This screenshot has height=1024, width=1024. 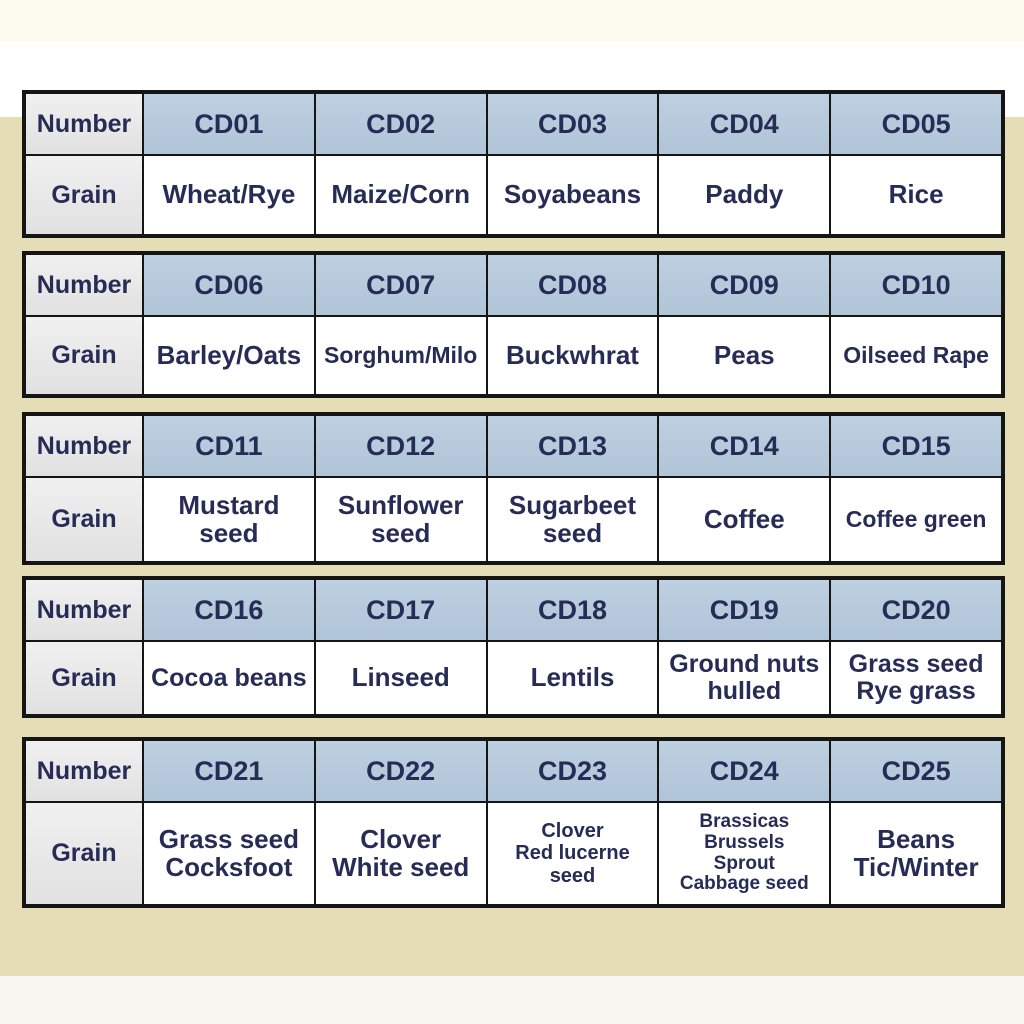 What do you see at coordinates (229, 519) in the screenshot?
I see `grain-cell-cd11: Mustard seed` at bounding box center [229, 519].